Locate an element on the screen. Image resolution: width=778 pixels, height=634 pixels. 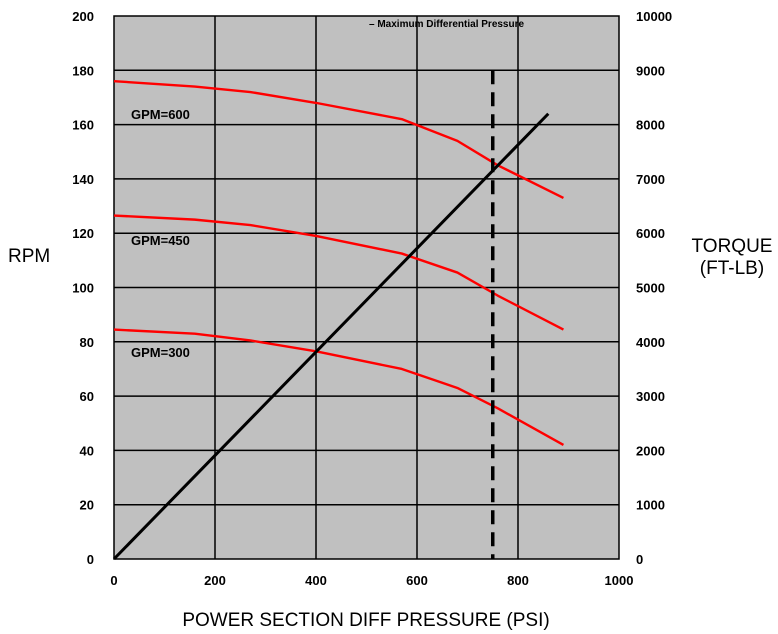
rpm-curve-labels: GPM=600 GPM=450 GPM=300 is located at coordinates (160, 233).